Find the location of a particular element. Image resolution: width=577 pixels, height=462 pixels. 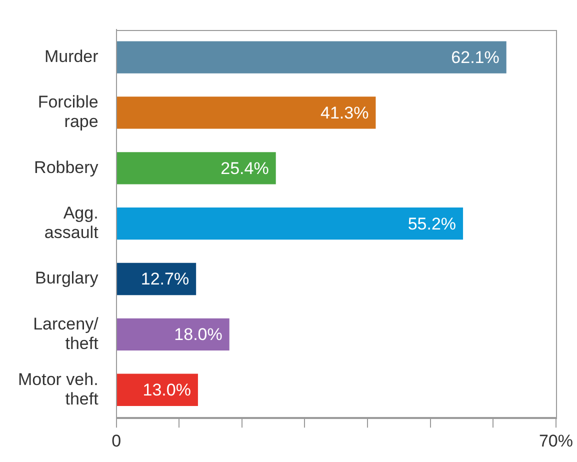

y-tick-label: Agg. assault is located at coordinates (71, 222).